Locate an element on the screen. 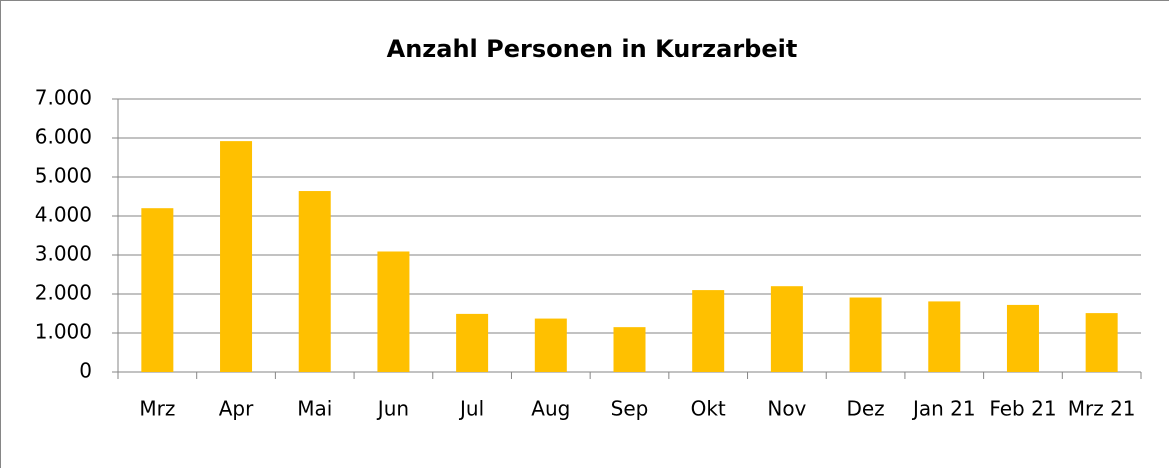  x-tick-label: Jul is located at coordinates (471, 409).